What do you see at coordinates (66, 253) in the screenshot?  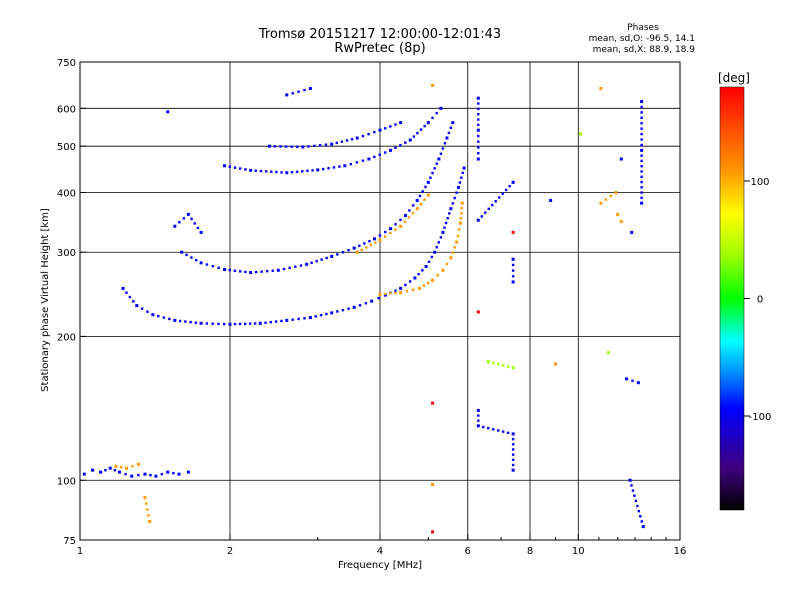 I see `y-tick-label: 300` at bounding box center [66, 253].